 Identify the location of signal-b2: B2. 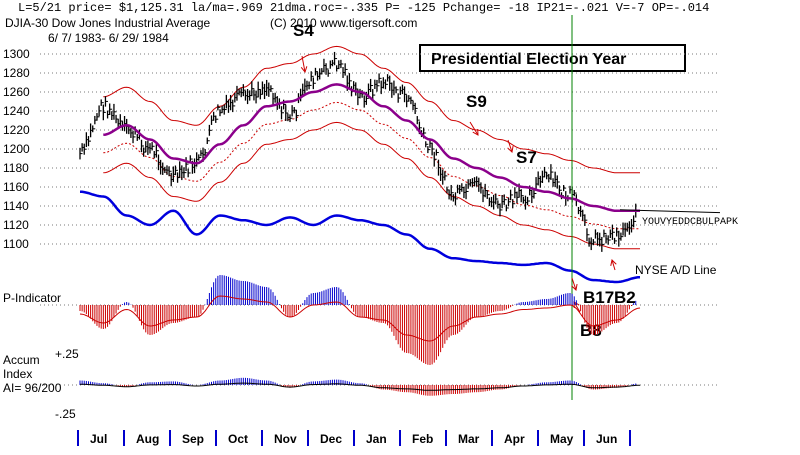
(625, 297).